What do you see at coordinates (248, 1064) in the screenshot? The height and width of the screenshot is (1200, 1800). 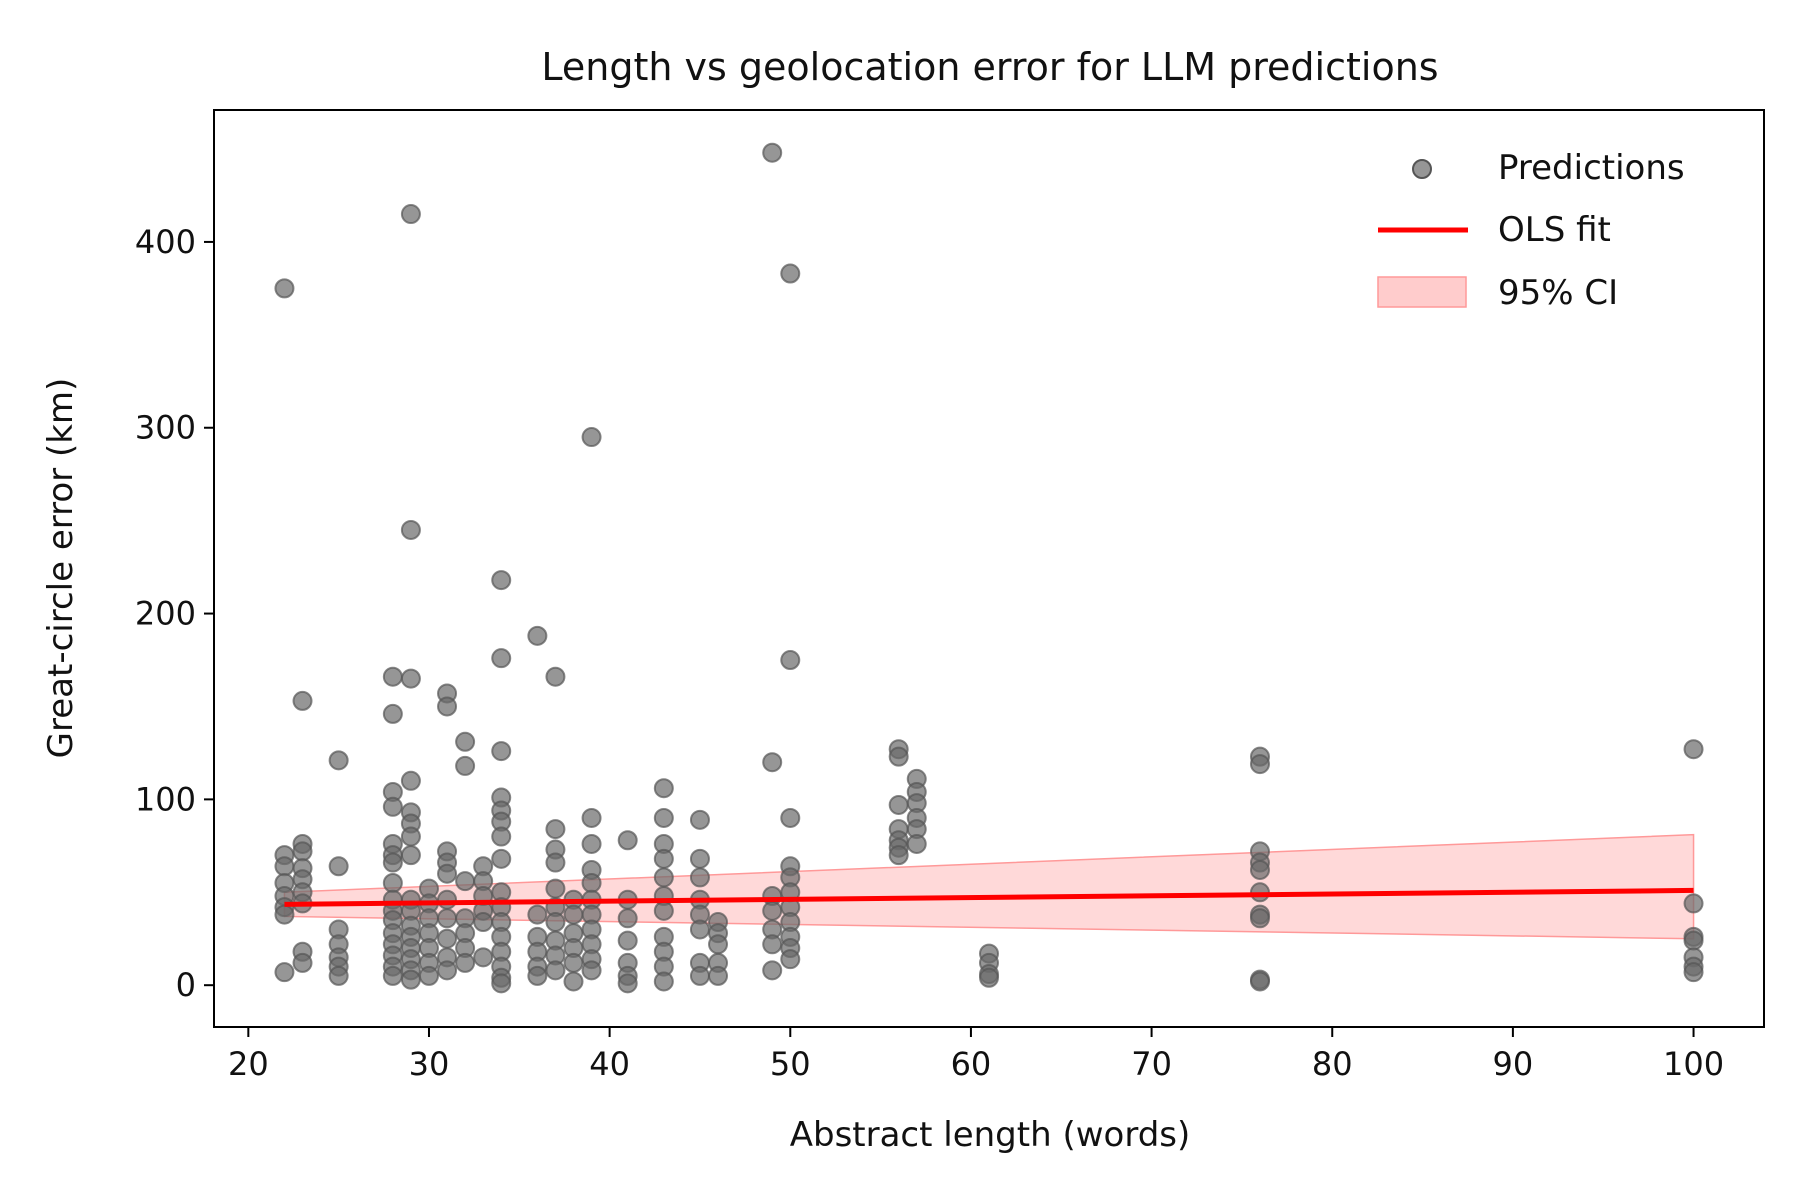 I see `x-tick-label: 20` at bounding box center [248, 1064].